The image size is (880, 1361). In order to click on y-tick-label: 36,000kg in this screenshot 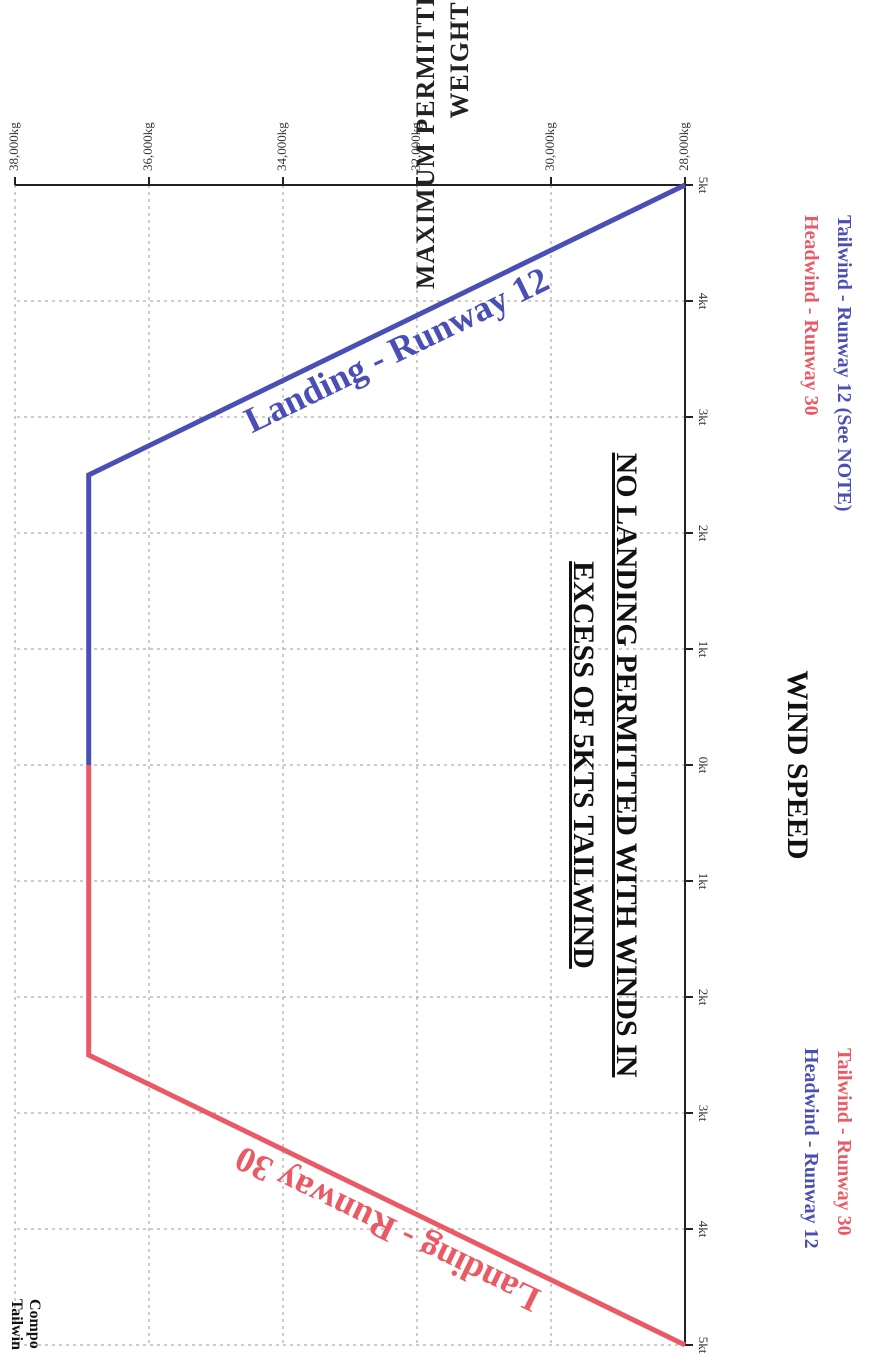, I will do `click(147, 146)`.